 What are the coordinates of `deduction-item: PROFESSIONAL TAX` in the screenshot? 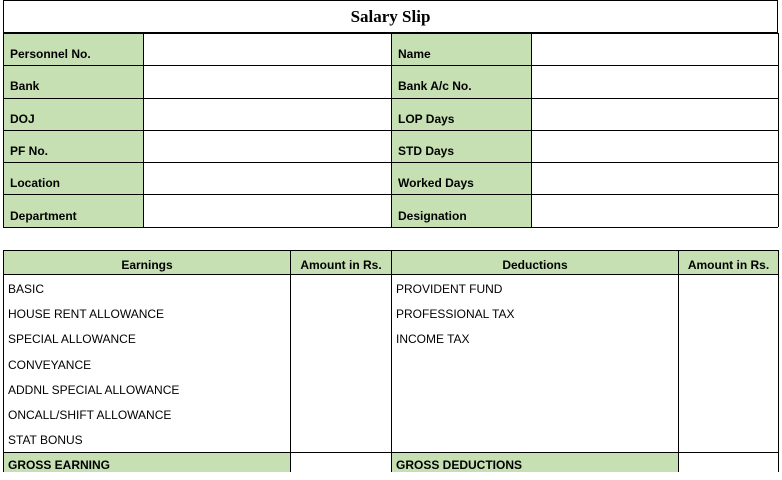 It's located at (455, 313).